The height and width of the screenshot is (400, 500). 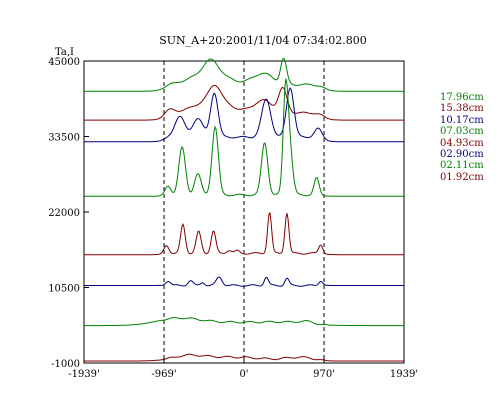 I want to click on legend-item: 02.90cm, so click(x=462, y=154).